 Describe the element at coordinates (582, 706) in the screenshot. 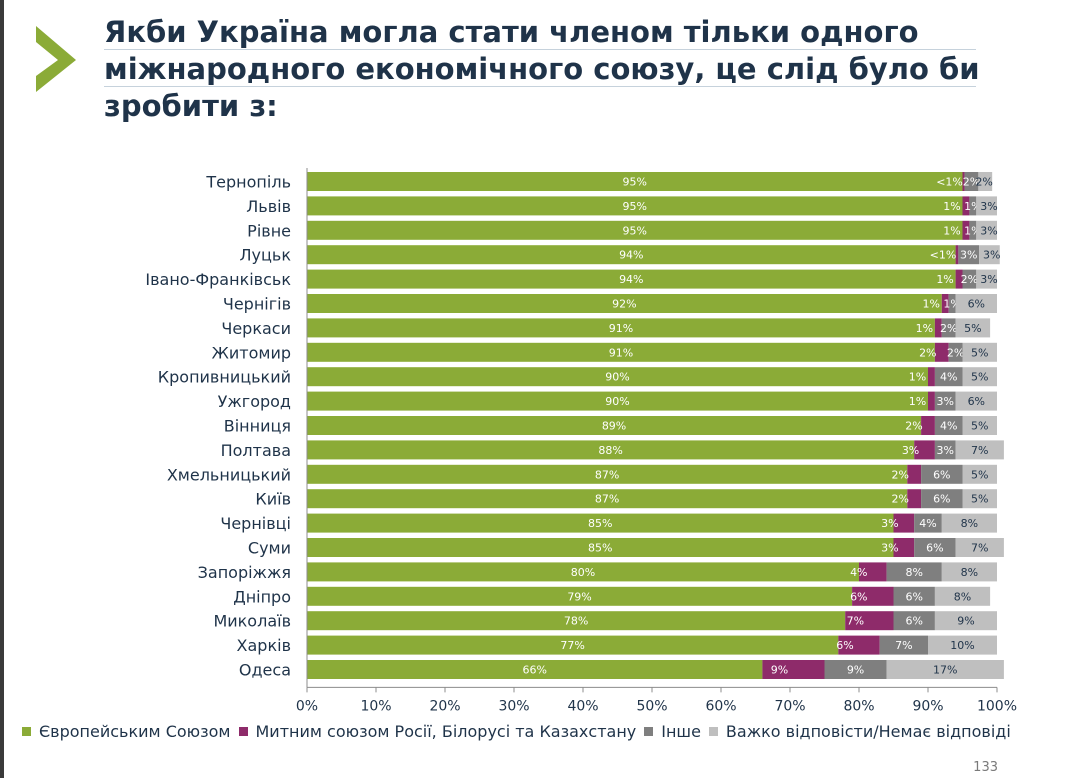

I see `x-tick-label: 40%` at that location.